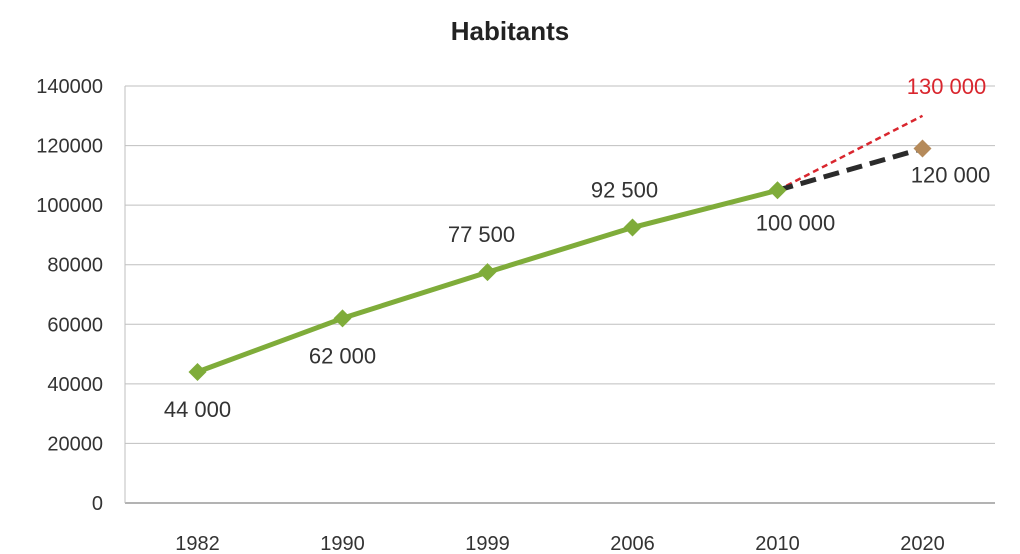  What do you see at coordinates (342, 355) in the screenshot?
I see `data-label: 62 000` at bounding box center [342, 355].